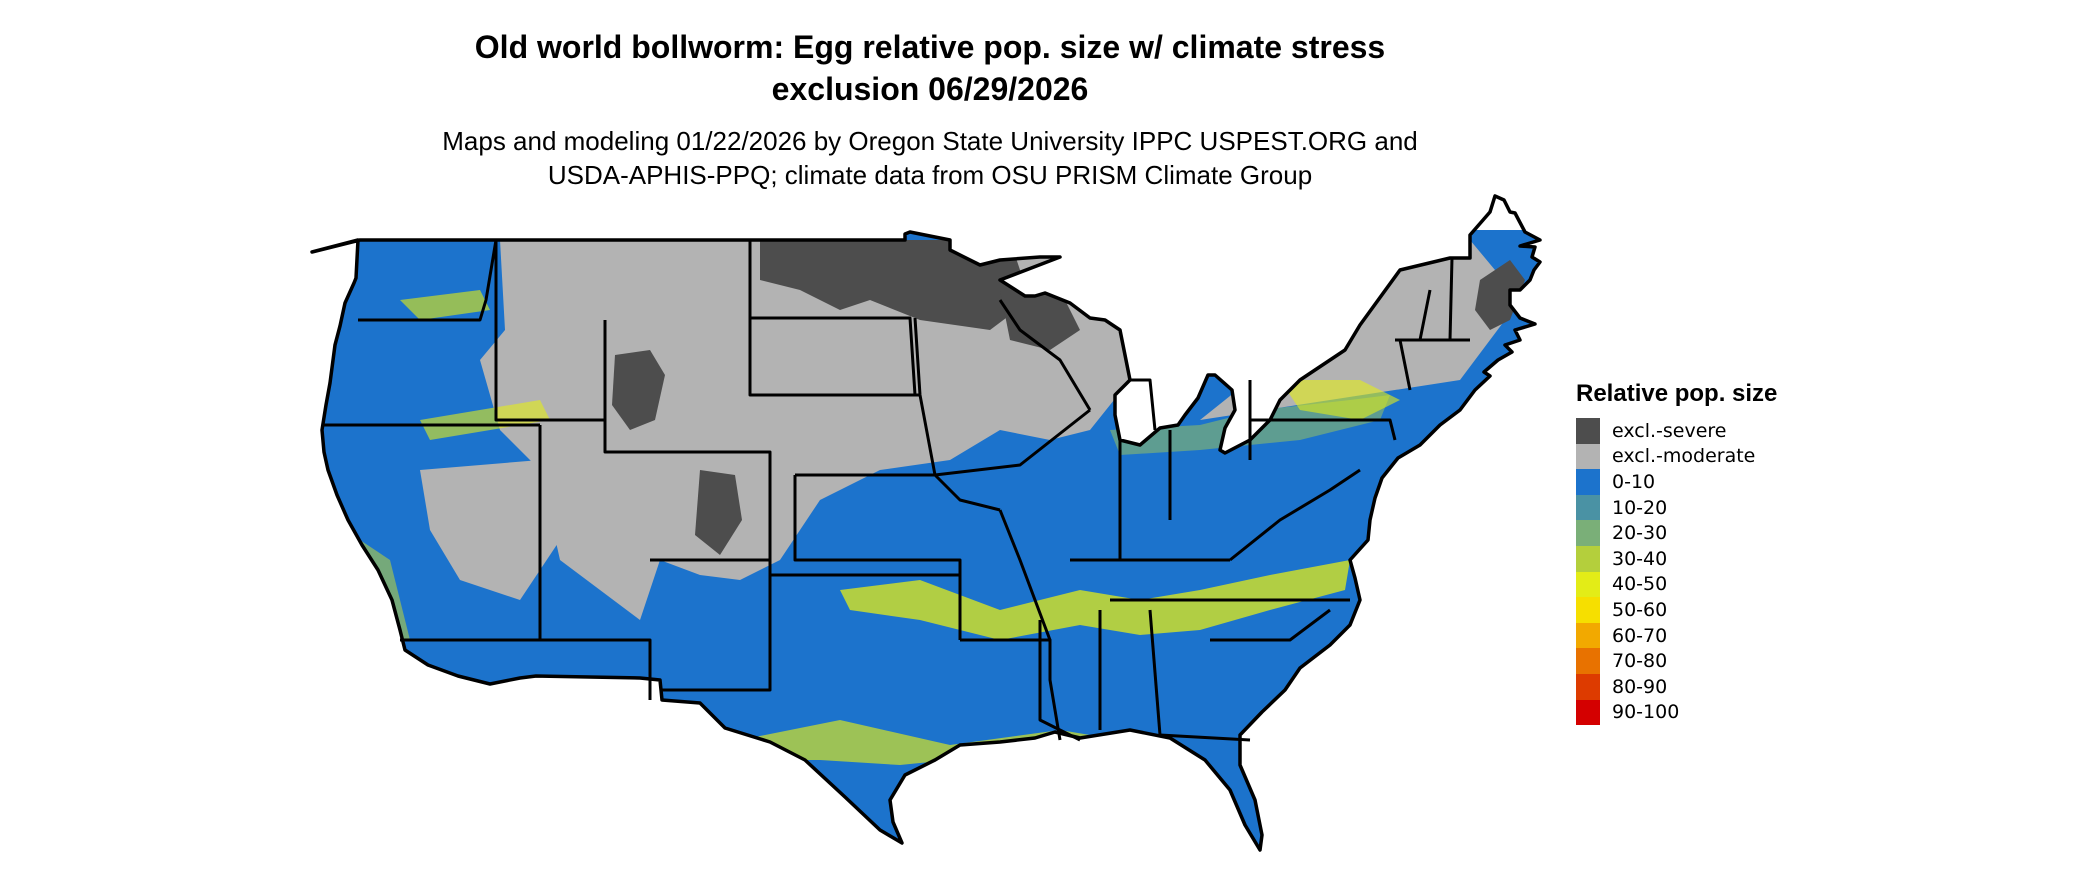 The height and width of the screenshot is (892, 2100). Describe the element at coordinates (1676, 686) in the screenshot. I see `legend-item: 80-90` at that location.